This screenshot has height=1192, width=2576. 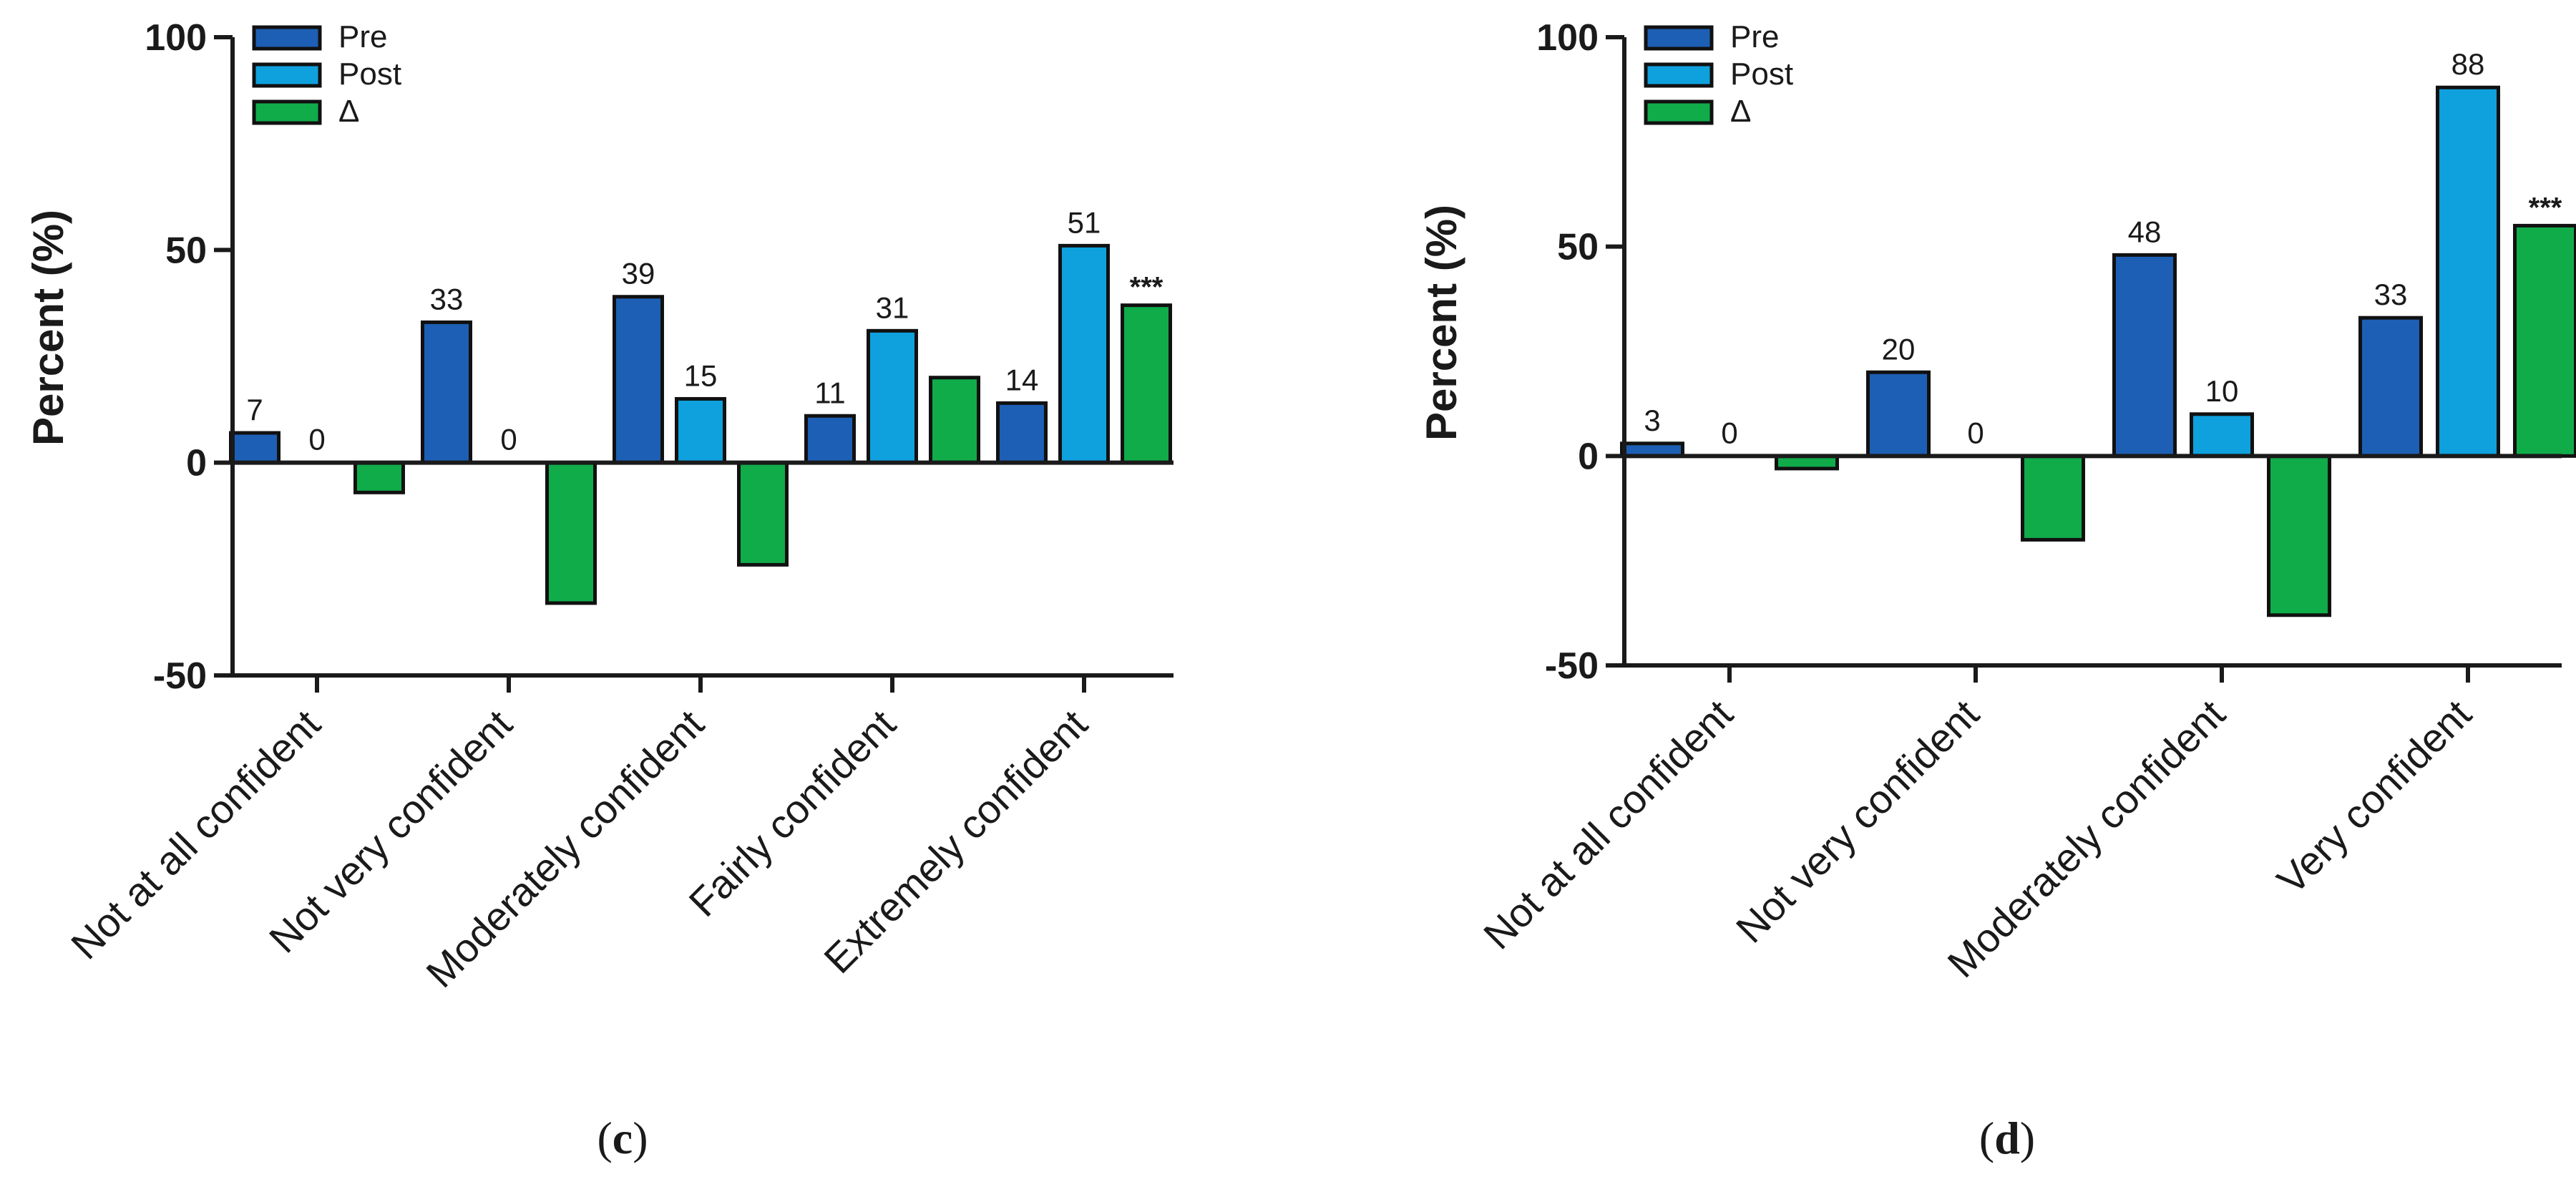 What do you see at coordinates (2468, 64) in the screenshot?
I see `data-label: 88` at bounding box center [2468, 64].